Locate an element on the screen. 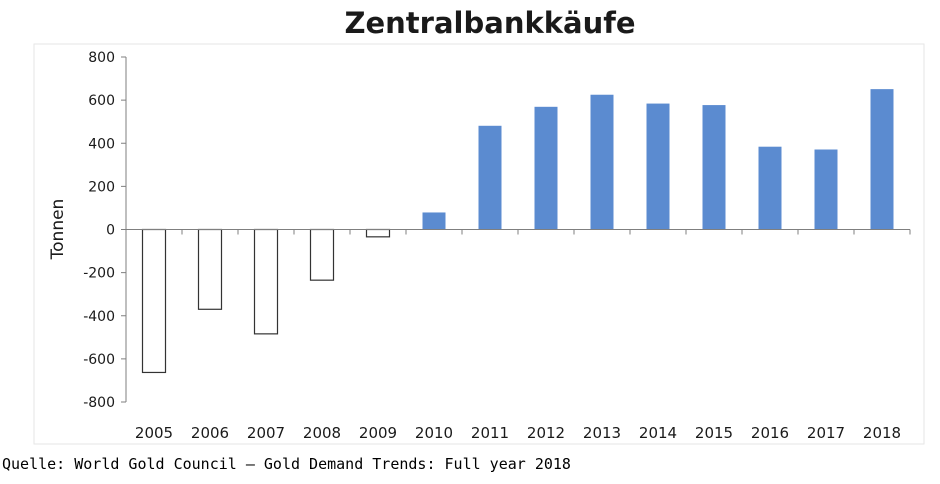 This screenshot has width=940, height=484. y-tick-label: -600 is located at coordinates (99, 360).